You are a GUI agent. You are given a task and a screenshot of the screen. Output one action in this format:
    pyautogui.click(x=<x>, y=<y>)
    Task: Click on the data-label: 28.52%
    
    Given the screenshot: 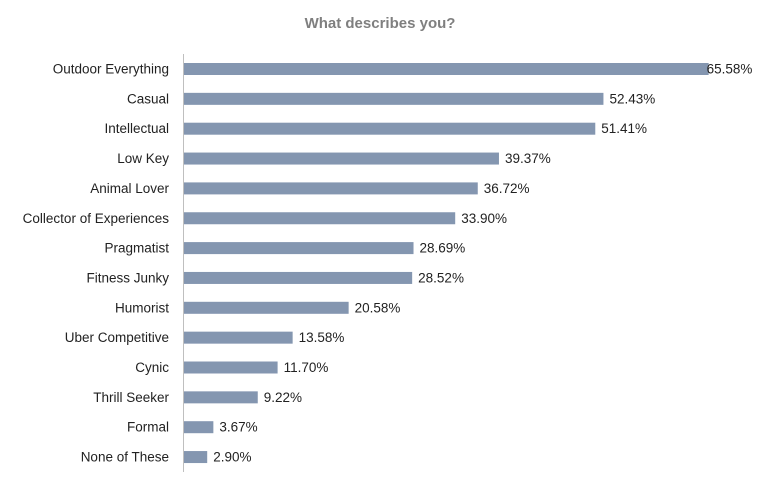 What is the action you would take?
    pyautogui.click(x=441, y=277)
    